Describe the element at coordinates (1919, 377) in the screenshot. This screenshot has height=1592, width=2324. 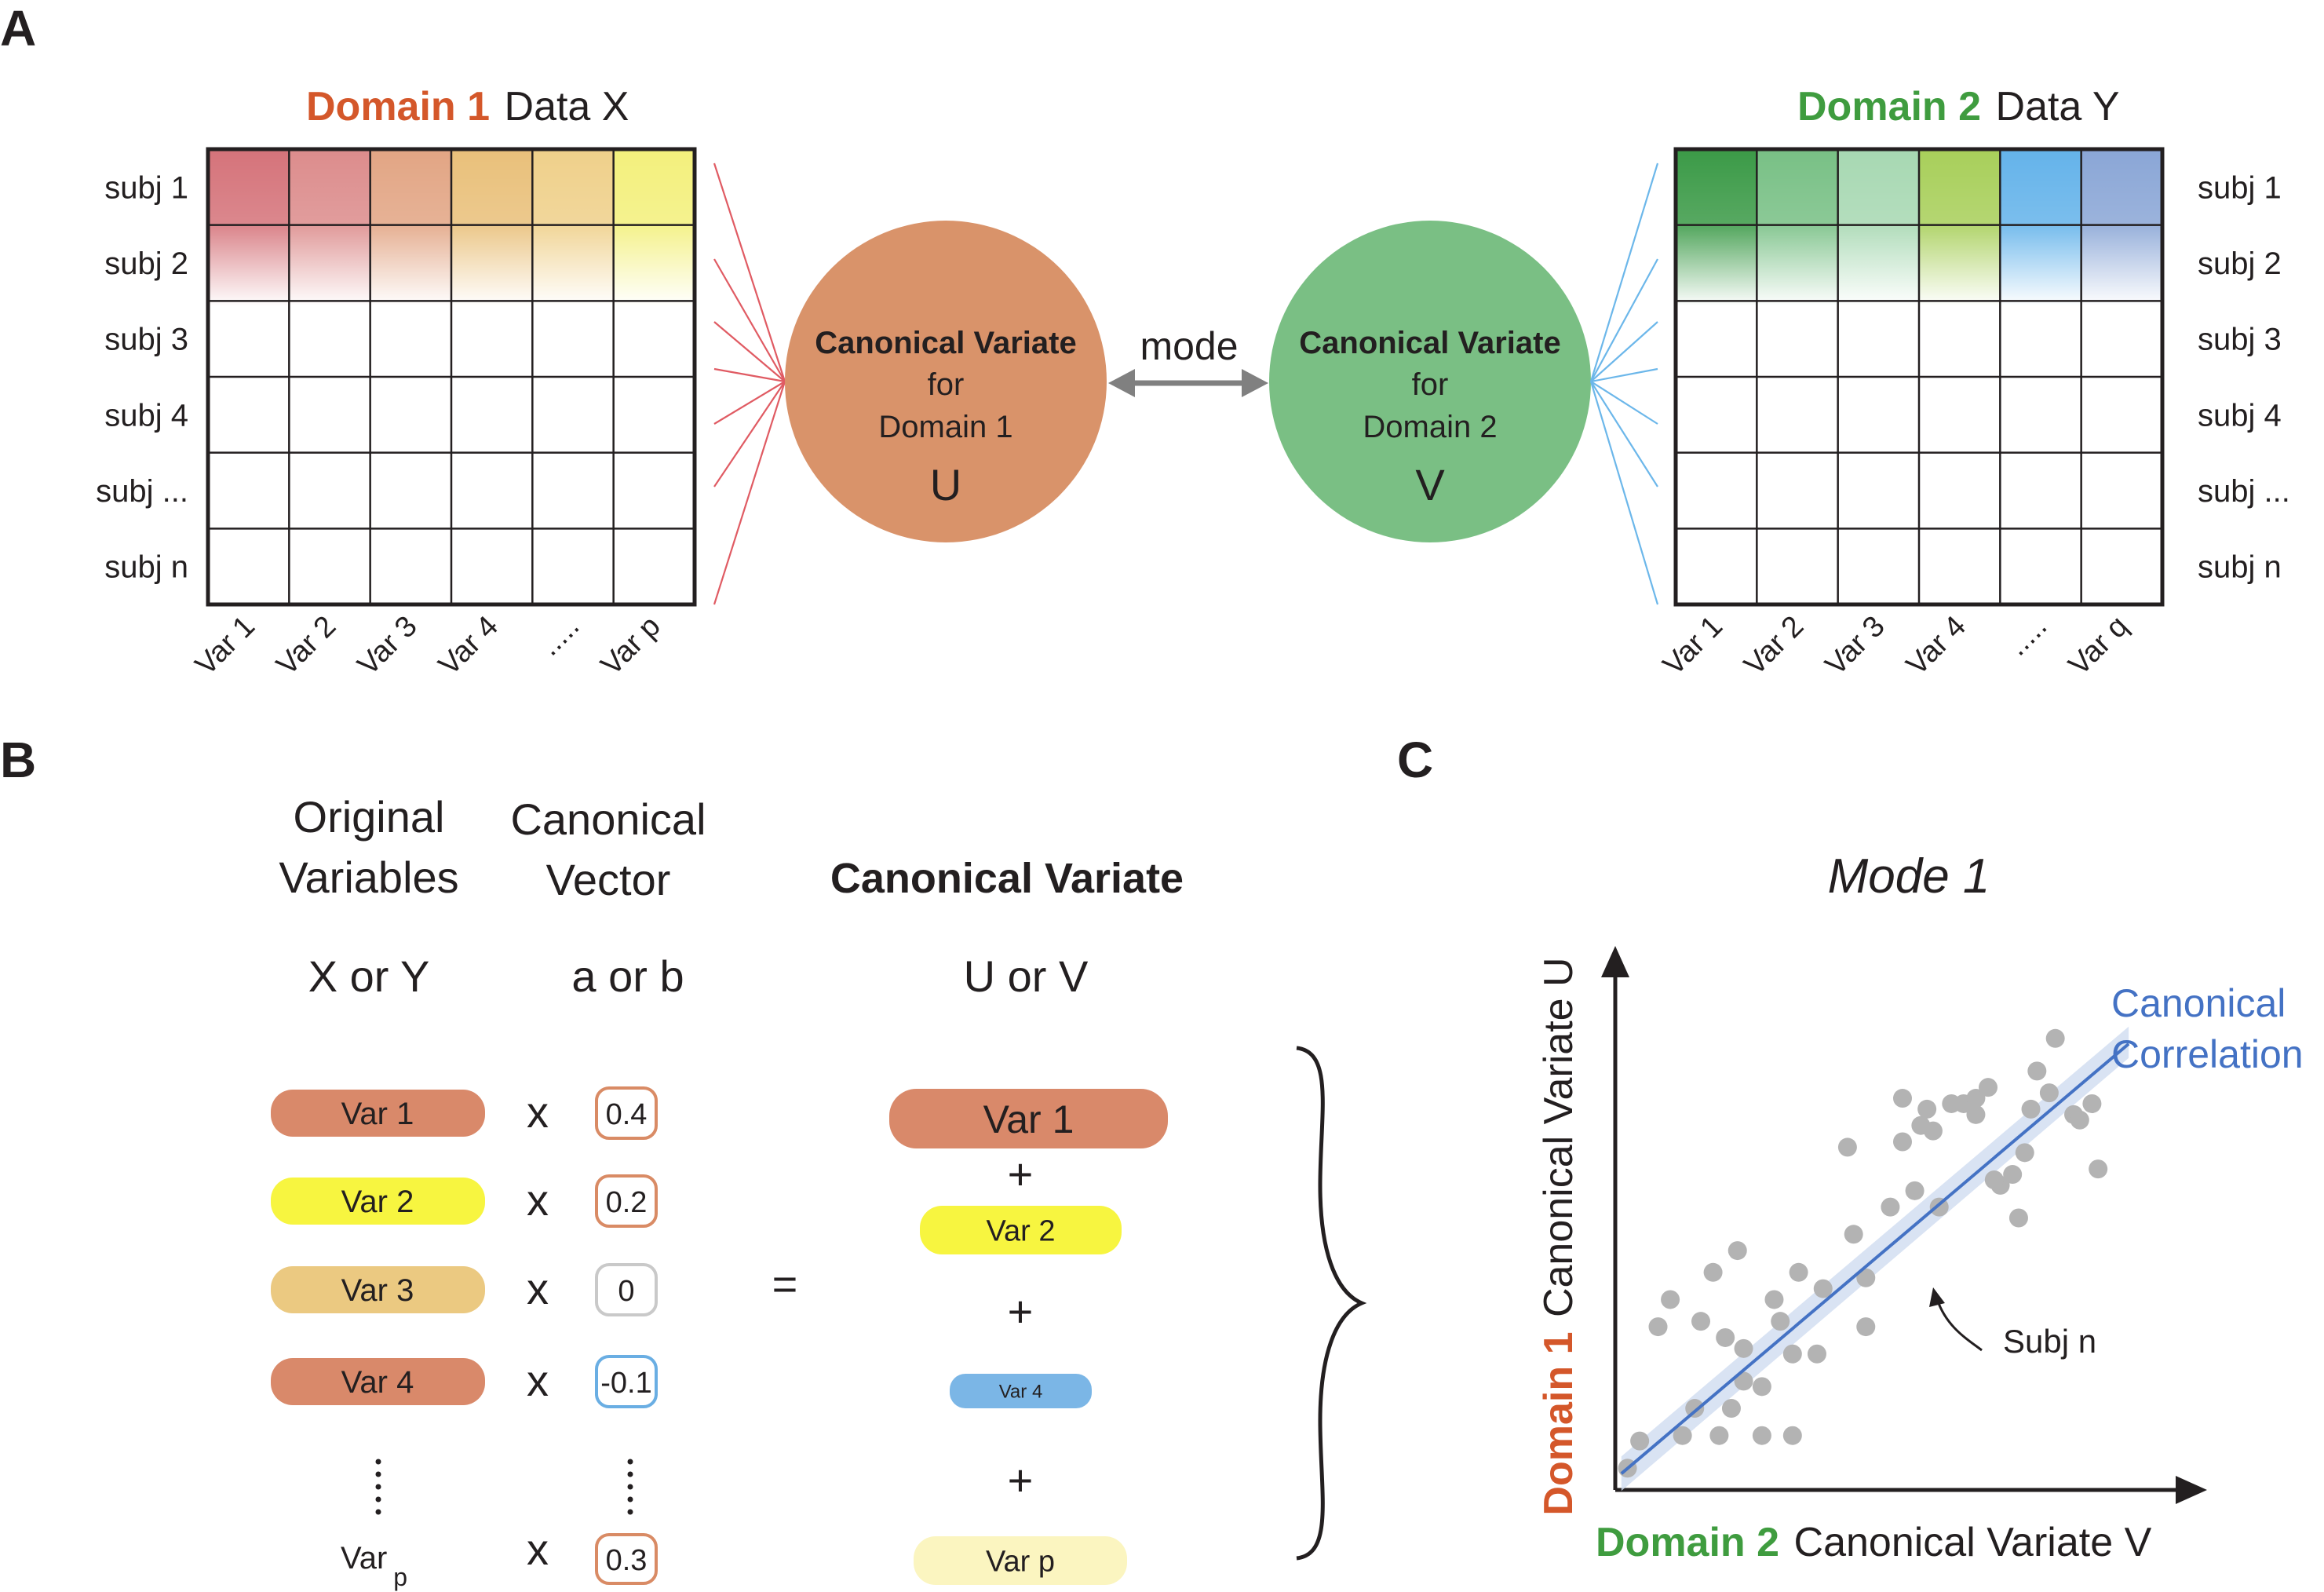
I see `matrix-border` at that location.